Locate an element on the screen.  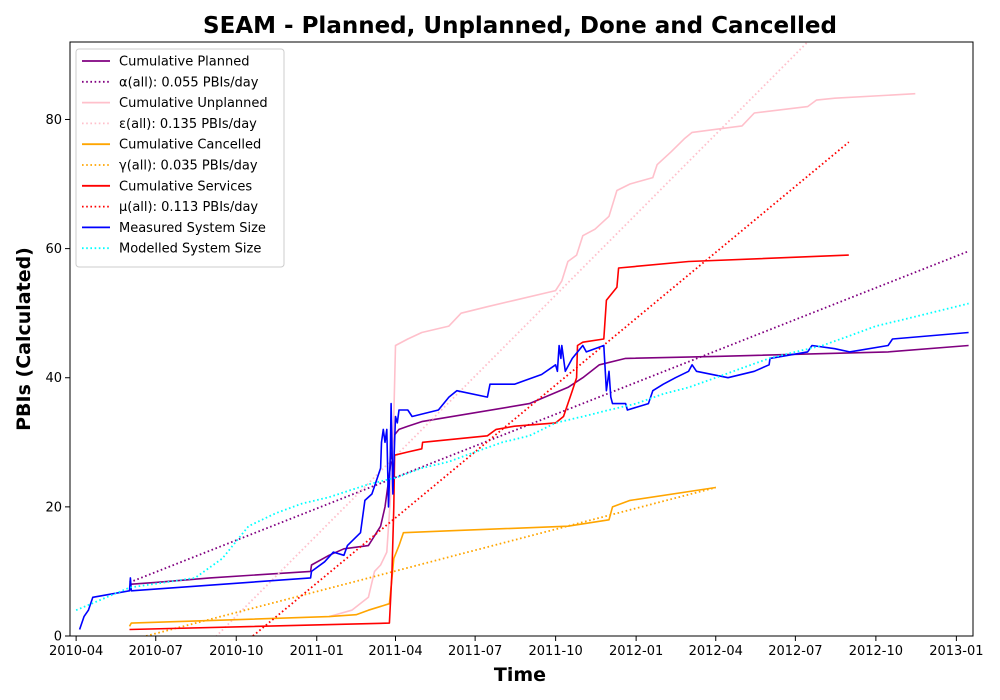
x-axis-label: Time is located at coordinates (520, 675).